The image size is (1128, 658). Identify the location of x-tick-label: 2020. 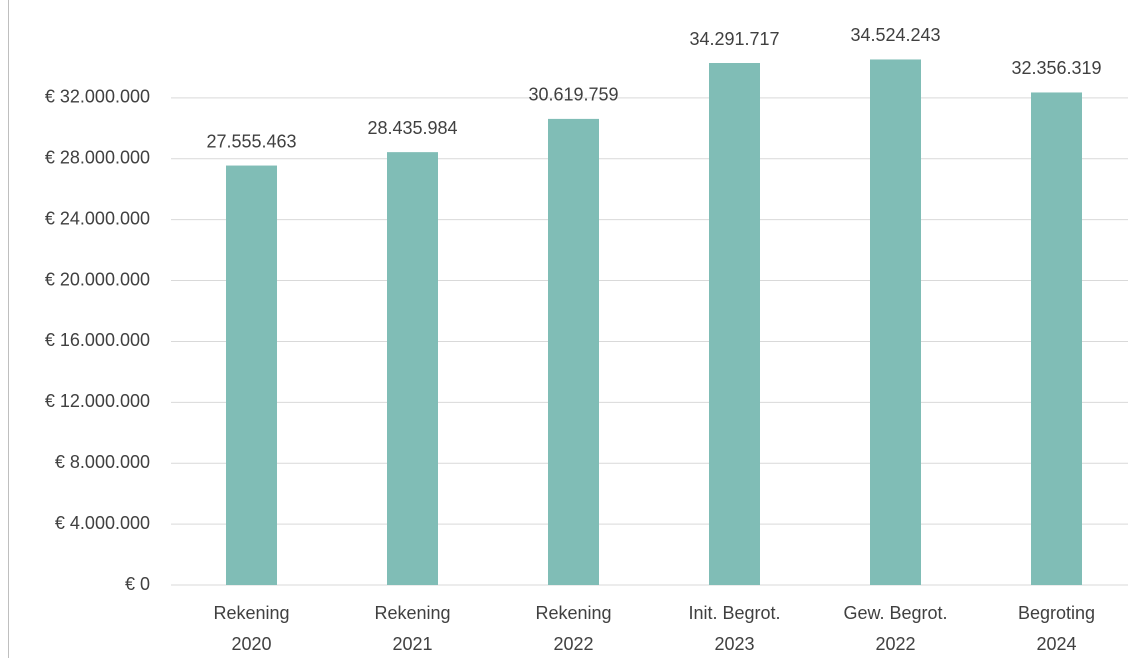
(251, 644).